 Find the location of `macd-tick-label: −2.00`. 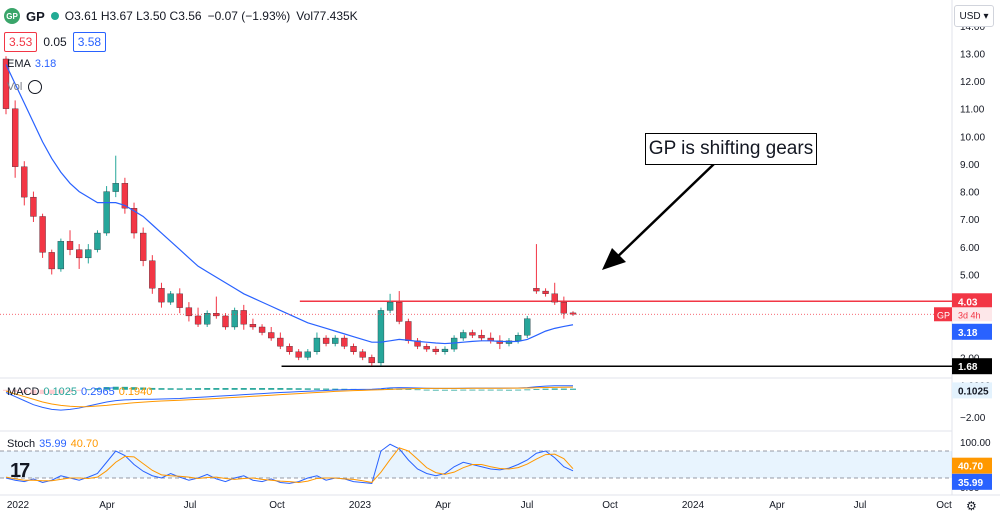

macd-tick-label: −2.00 is located at coordinates (973, 418).